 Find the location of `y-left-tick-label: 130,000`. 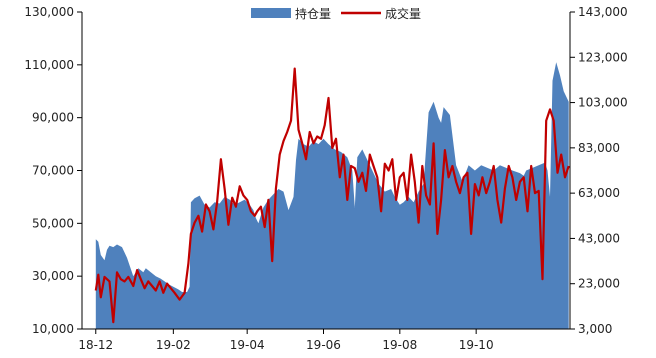

y-left-tick-label: 130,000 is located at coordinates (49, 12).